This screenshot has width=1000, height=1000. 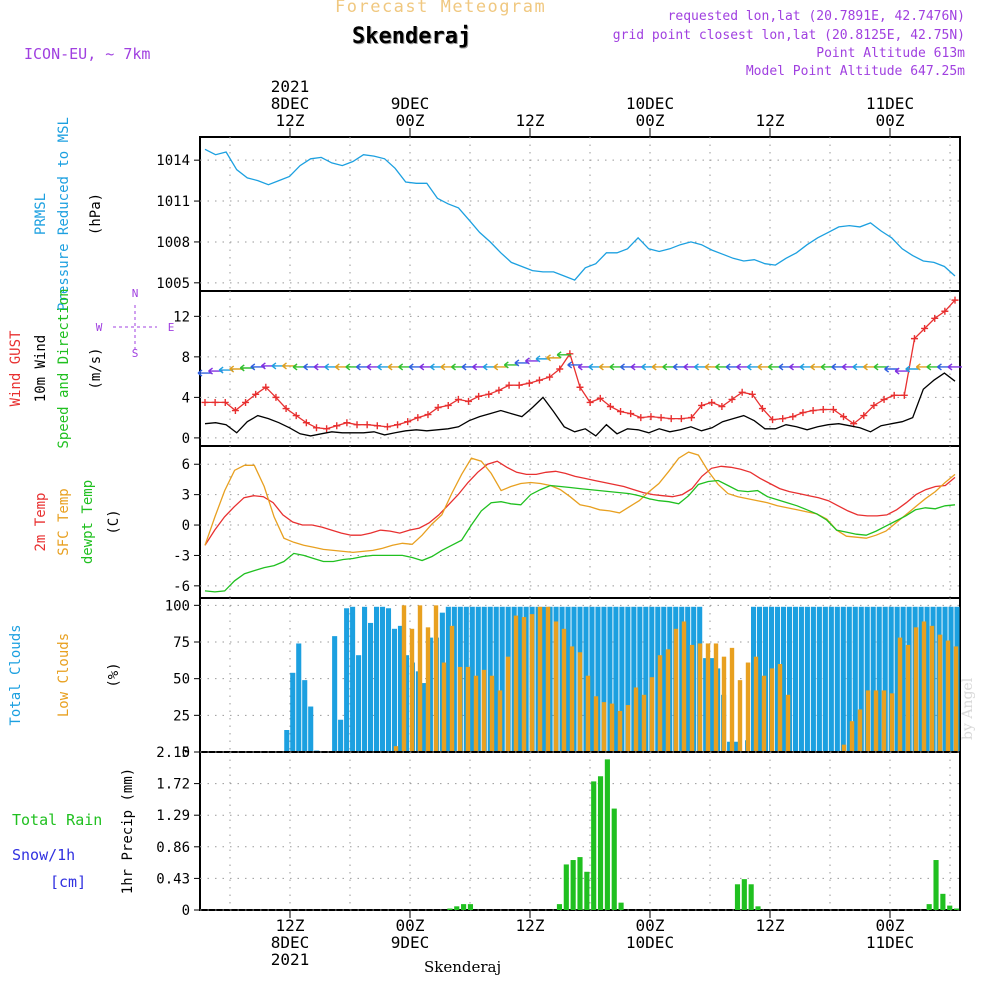 I want to click on y-tick-label: 75, so click(x=181, y=643).